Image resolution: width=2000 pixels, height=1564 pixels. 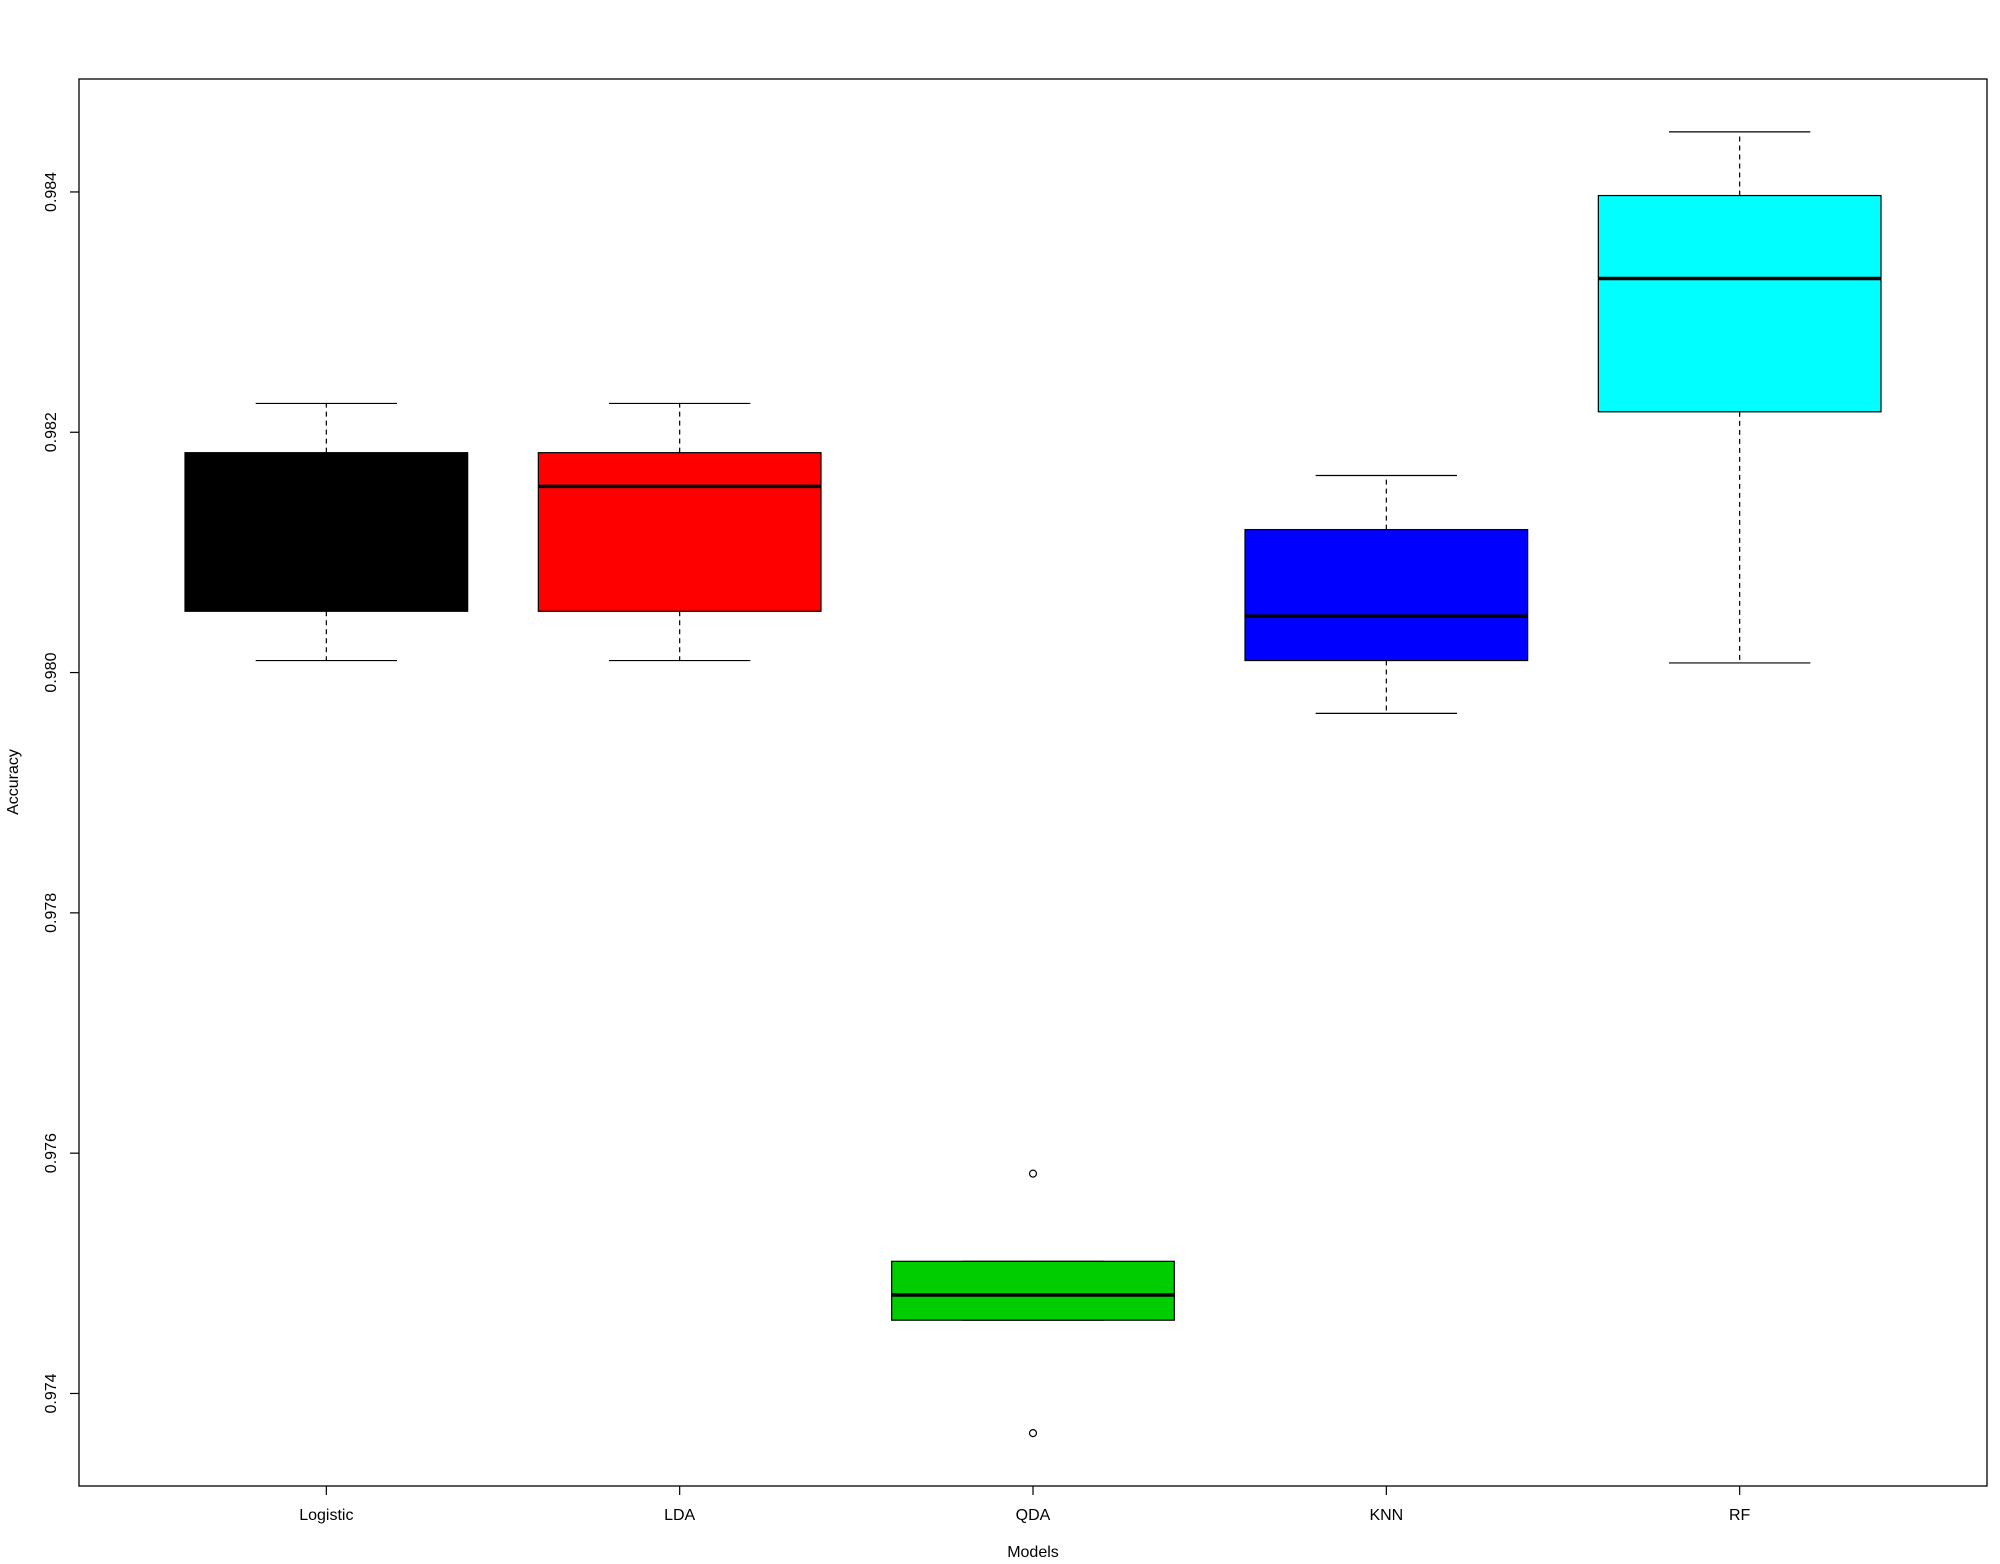 I want to click on x-tick-label: KNN, so click(x=1386, y=1515).